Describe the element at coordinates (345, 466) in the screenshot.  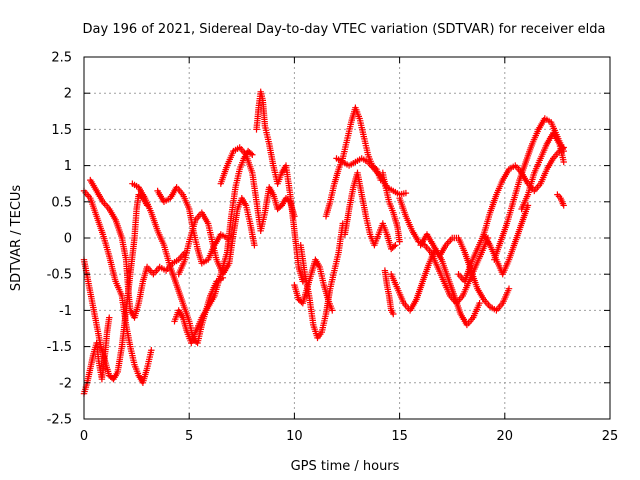
I see `x-axis-label: GPS time / hours` at that location.